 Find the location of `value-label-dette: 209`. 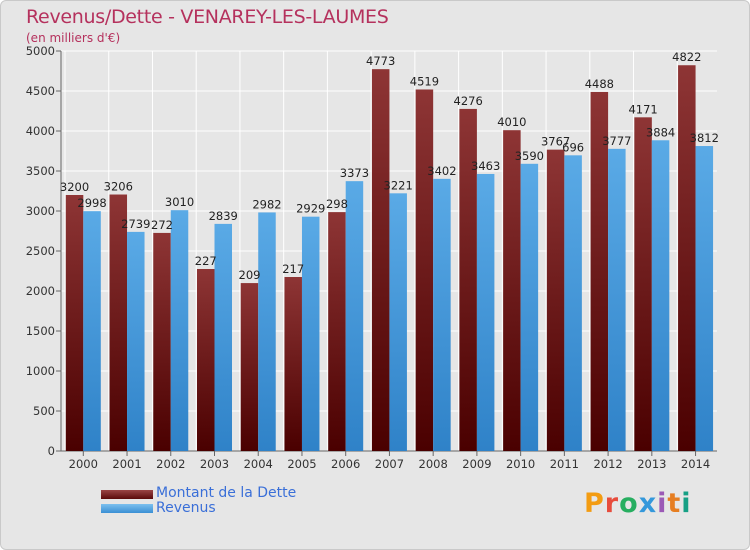

value-label-dette: 209 is located at coordinates (250, 275).